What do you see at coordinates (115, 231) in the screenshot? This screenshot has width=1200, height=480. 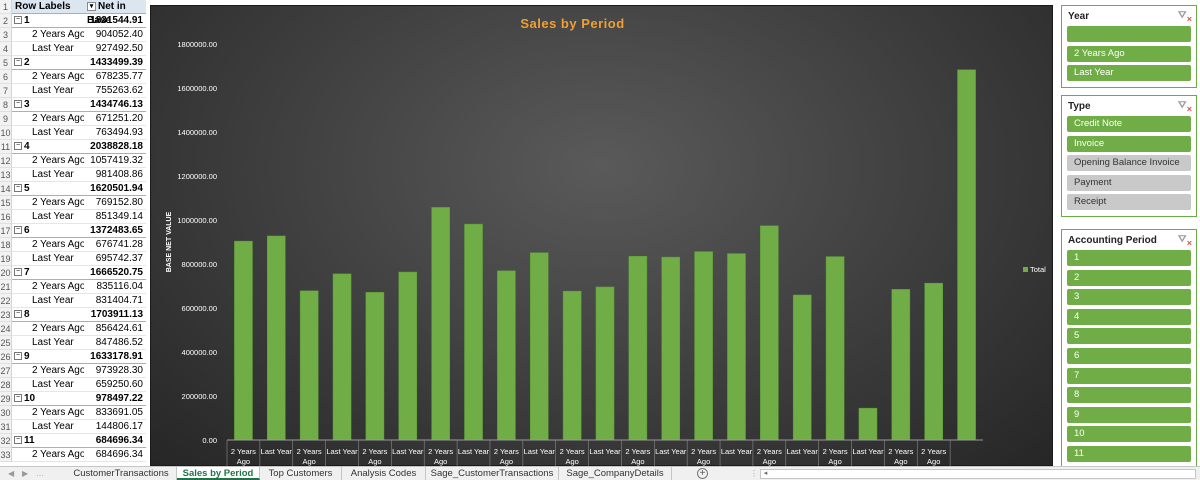 I see `pivot-row-value: 1372483.65` at bounding box center [115, 231].